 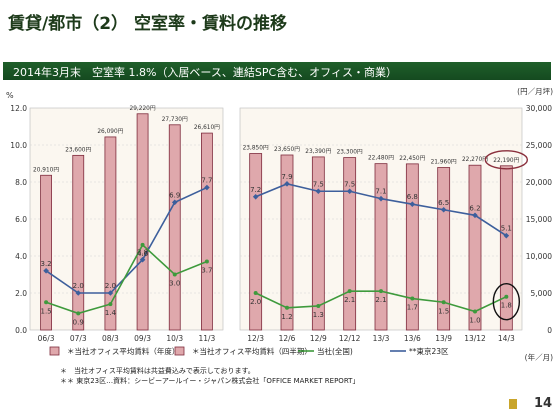 I want to click on category-label: 14/3, so click(x=506, y=338).